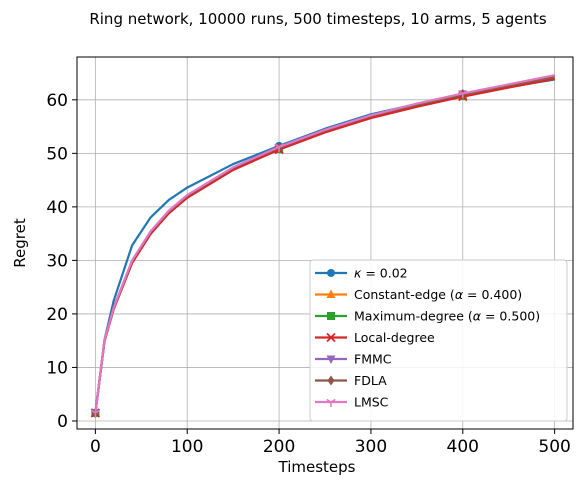  Describe the element at coordinates (370, 380) in the screenshot. I see `legend-label: FDLA` at that location.